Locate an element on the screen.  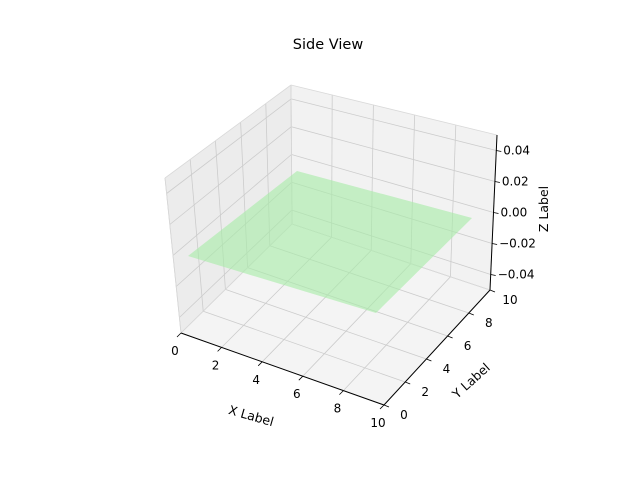
x-axis-line is located at coordinates (282, 369).